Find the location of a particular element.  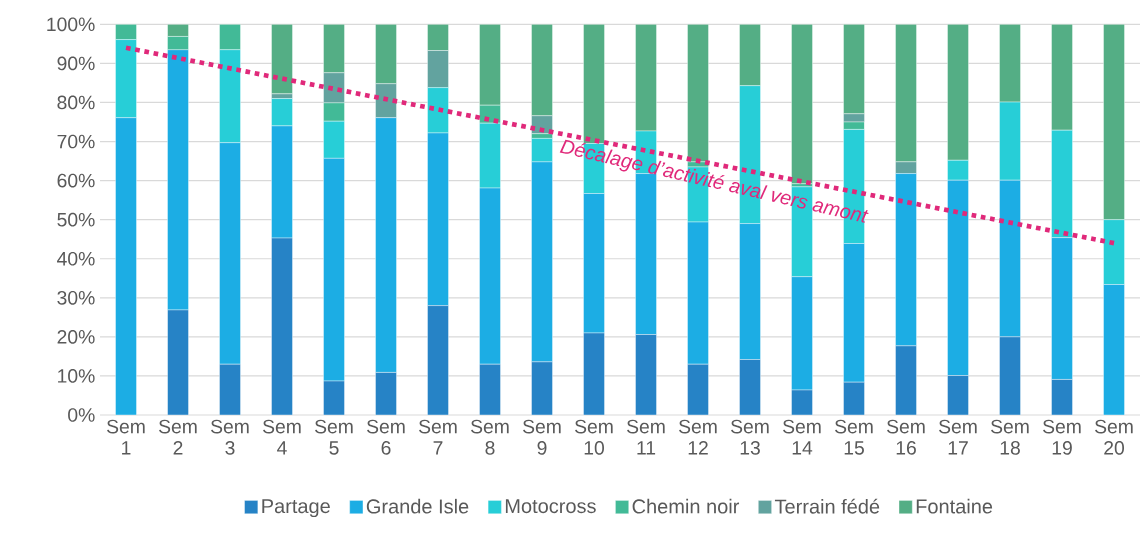

x-tick-label: Sem 15 is located at coordinates (854, 437).